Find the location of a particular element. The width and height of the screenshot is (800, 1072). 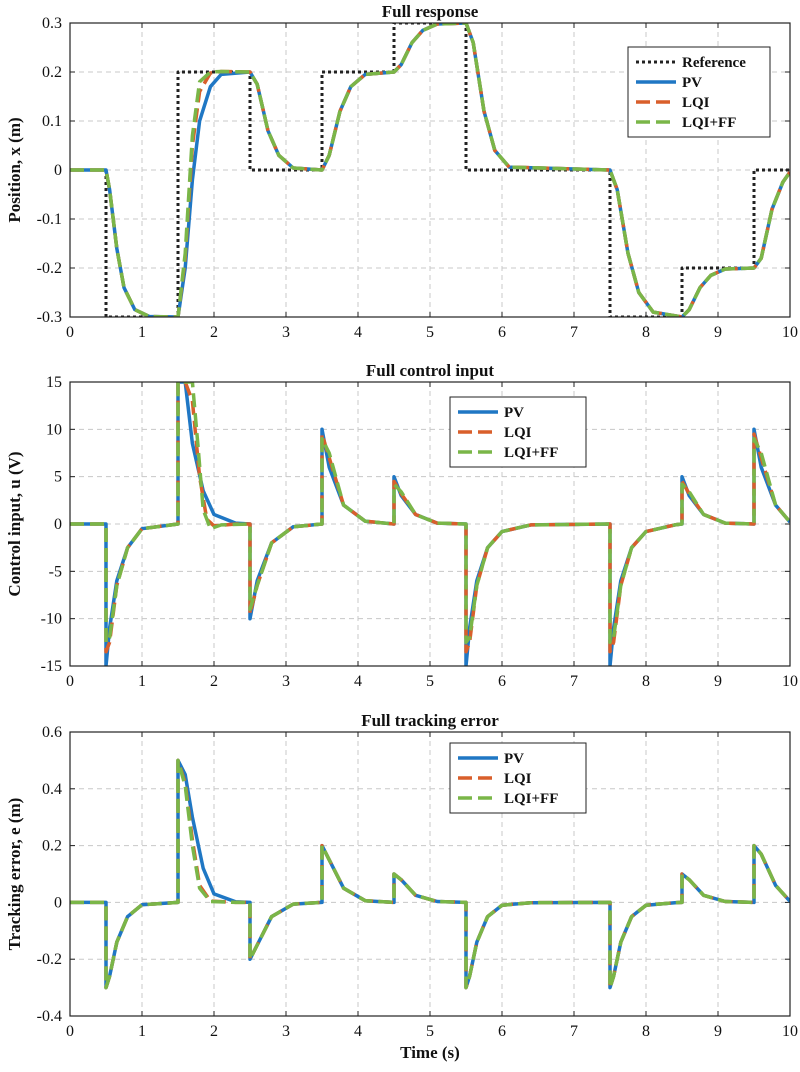

y-tick-label: -0.3 is located at coordinates (49, 317).